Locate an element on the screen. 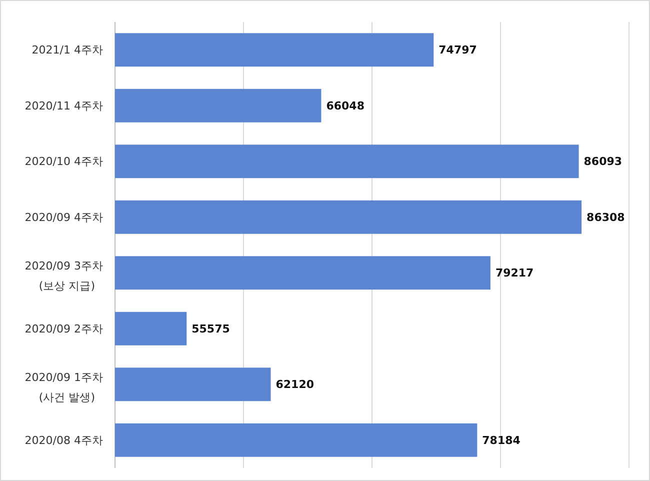  data-label: 74797 is located at coordinates (457, 50).